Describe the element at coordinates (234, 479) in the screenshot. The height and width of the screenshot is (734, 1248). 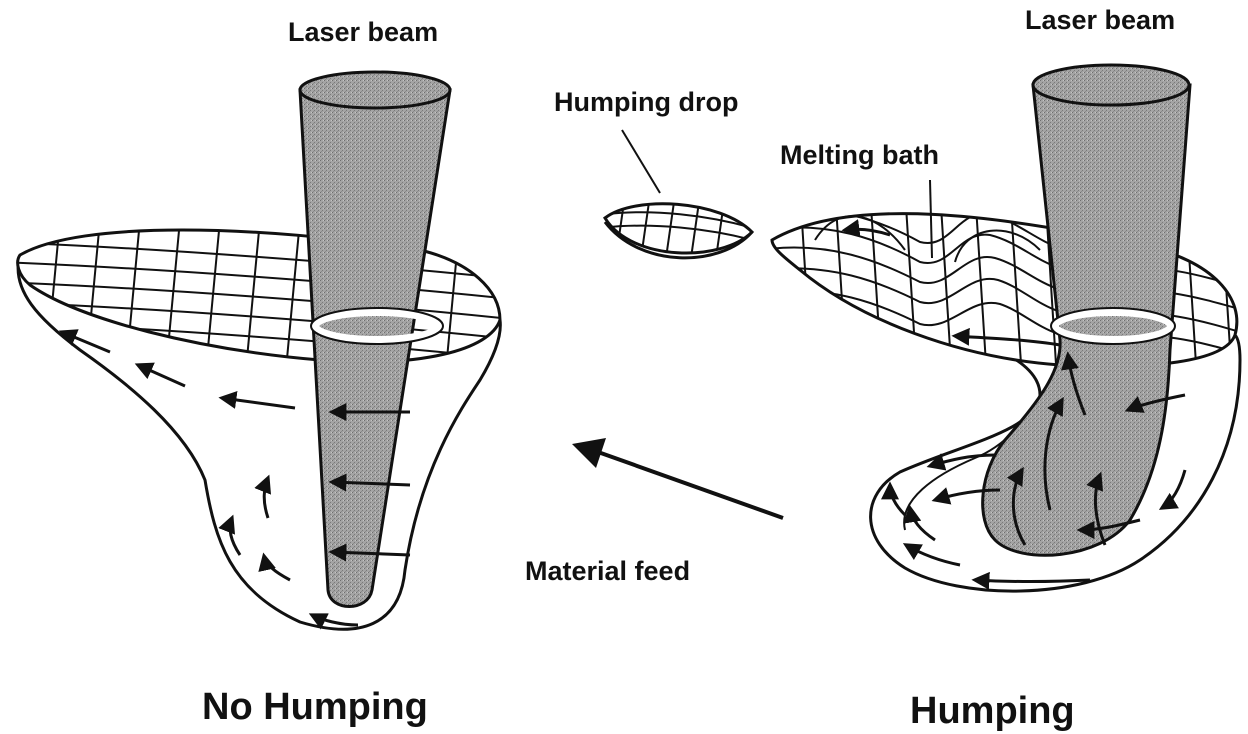
I see `left-flow-arrows` at that location.